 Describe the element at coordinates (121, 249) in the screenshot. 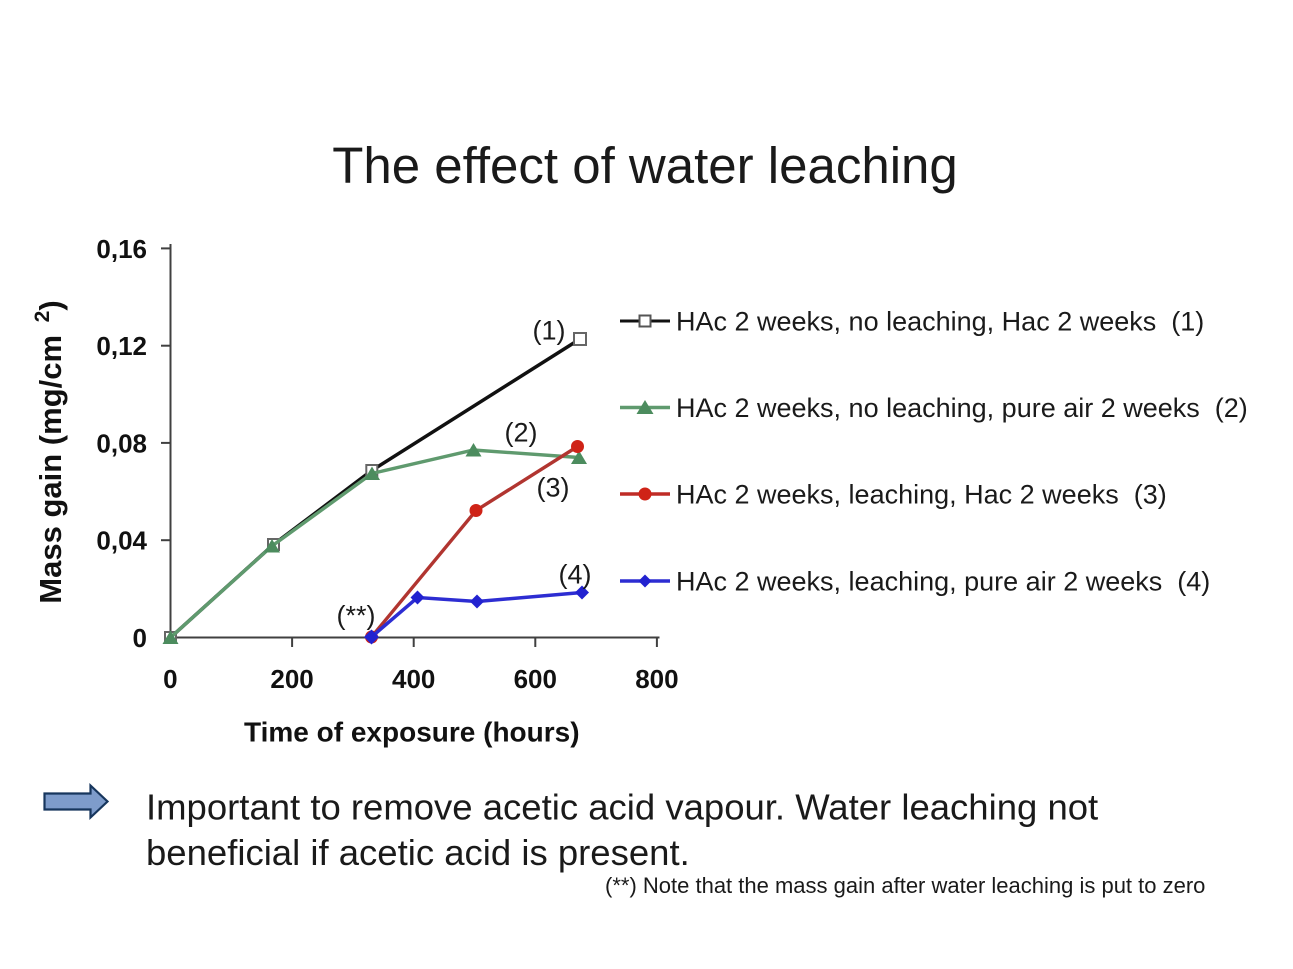

I see `svg-text: 0,16` at that location.